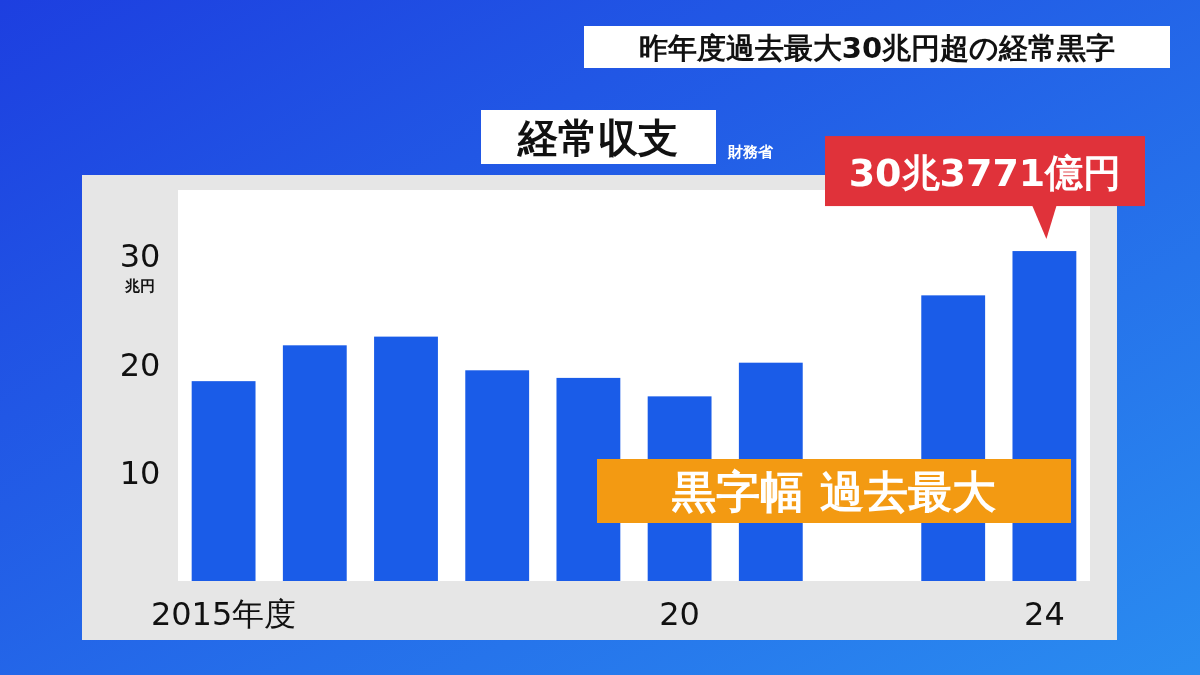  Describe the element at coordinates (140, 364) in the screenshot. I see `y-tick-label: 20` at that location.